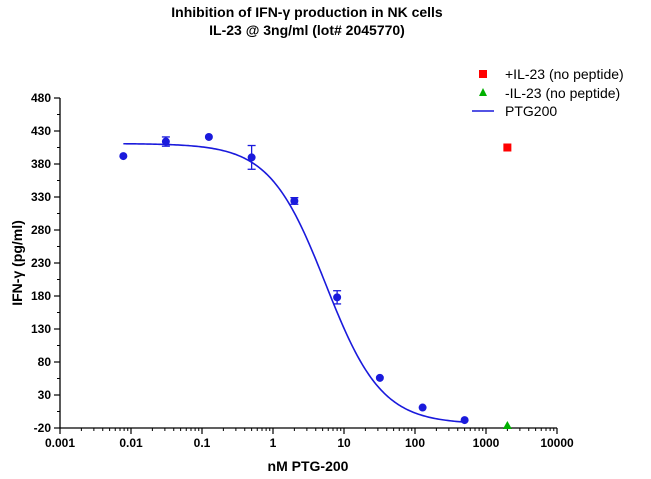 The image size is (651, 479). Describe the element at coordinates (483, 74) in the screenshot. I see `legend-square-marker` at that location.